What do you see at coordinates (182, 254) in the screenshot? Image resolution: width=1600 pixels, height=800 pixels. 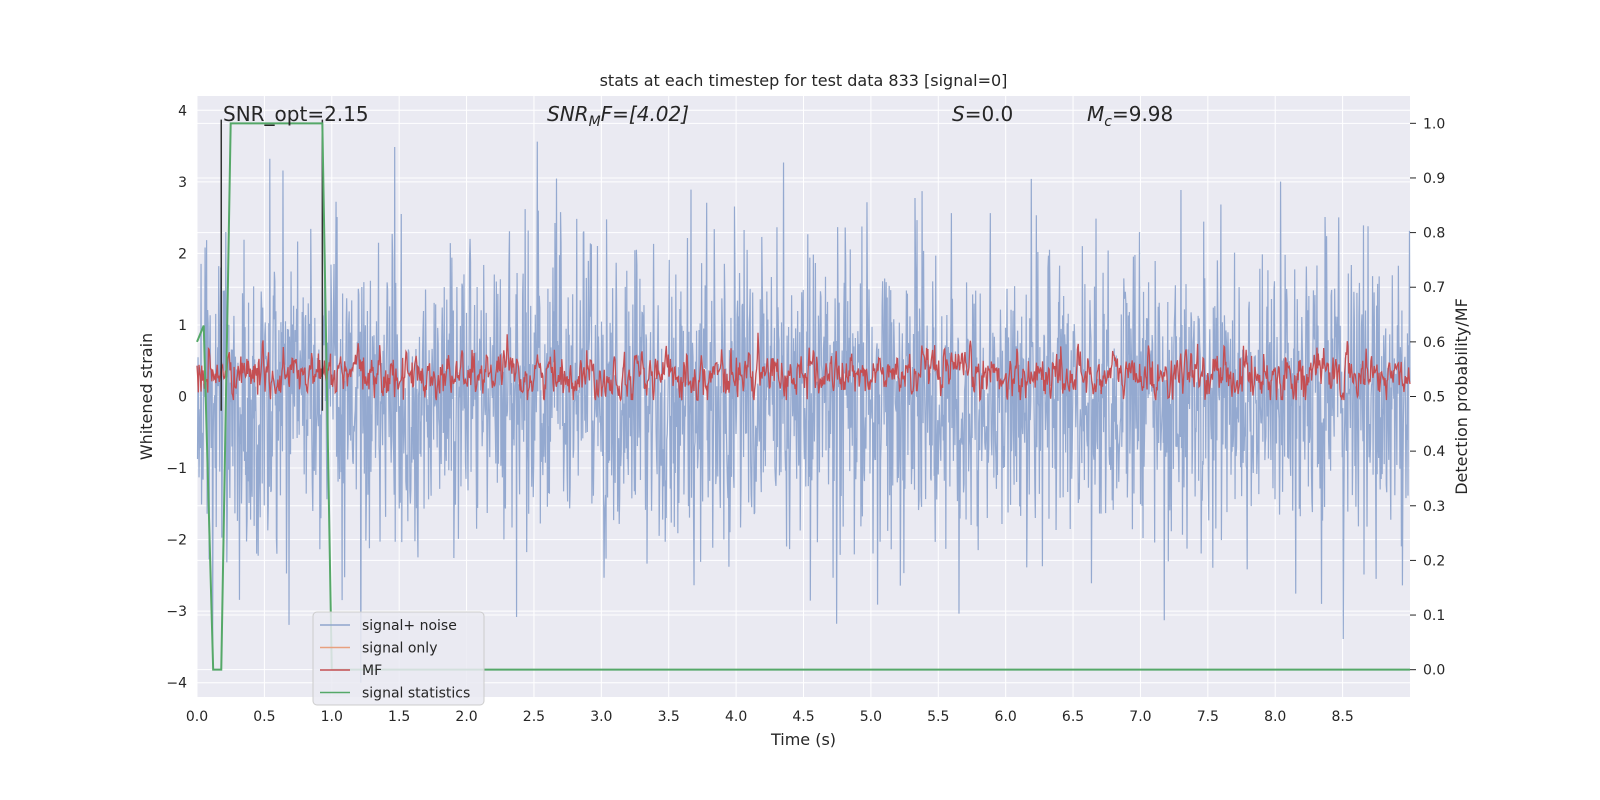 I see `y-left-tick-label: 2` at bounding box center [182, 254].